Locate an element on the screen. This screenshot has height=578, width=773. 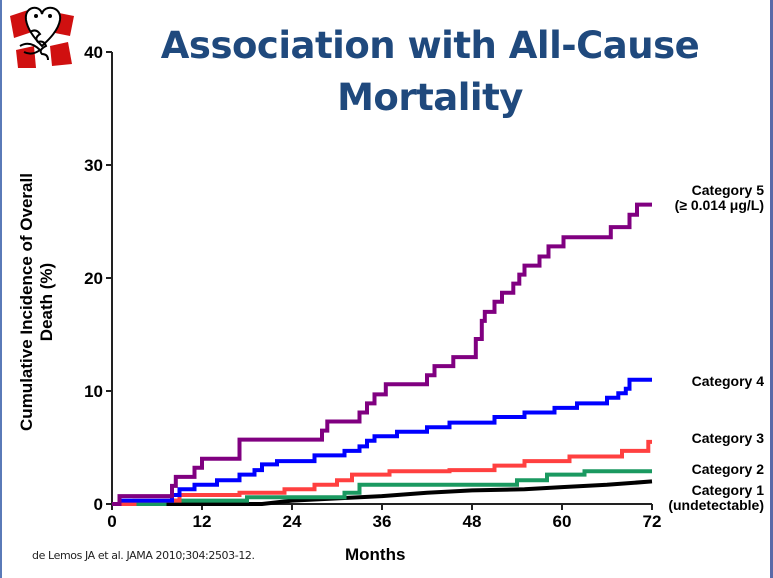
slide-border-left is located at coordinates (1, 289).